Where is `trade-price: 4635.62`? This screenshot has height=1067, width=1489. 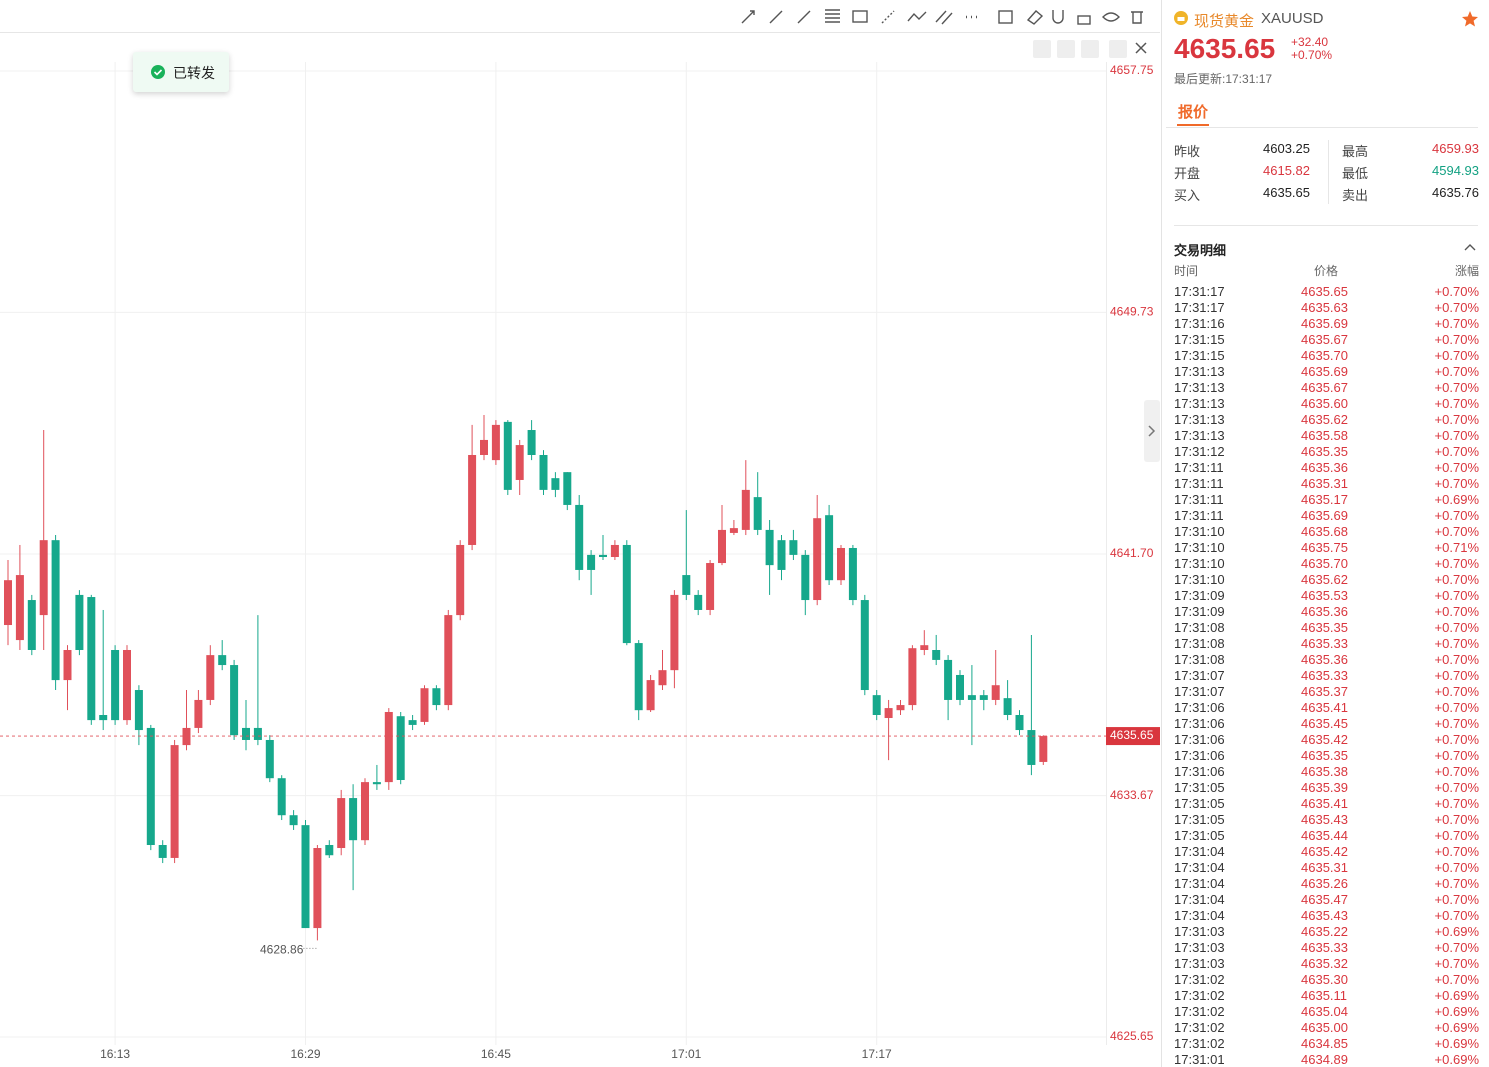 trade-price: 4635.62 is located at coordinates (1324, 579).